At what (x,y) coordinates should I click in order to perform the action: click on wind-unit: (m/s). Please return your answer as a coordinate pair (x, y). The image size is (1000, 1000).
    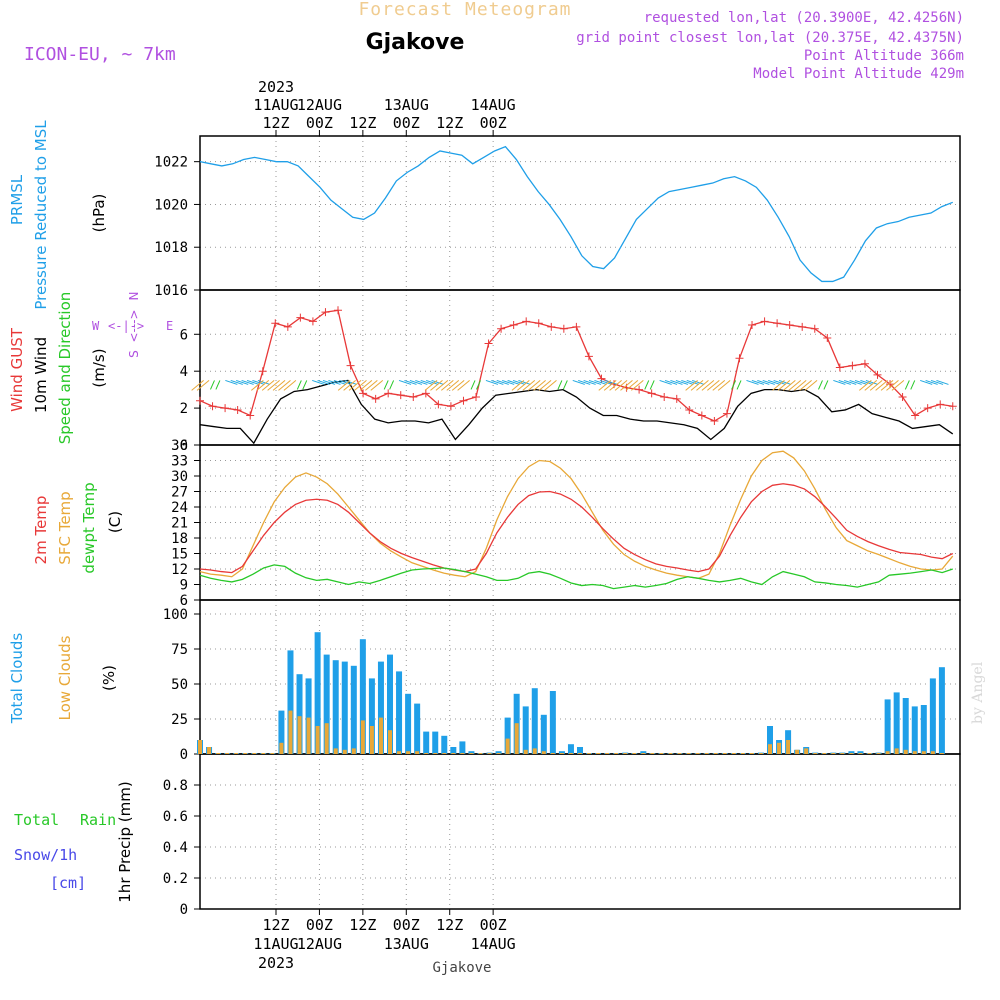
    Looking at the image, I should click on (99, 367).